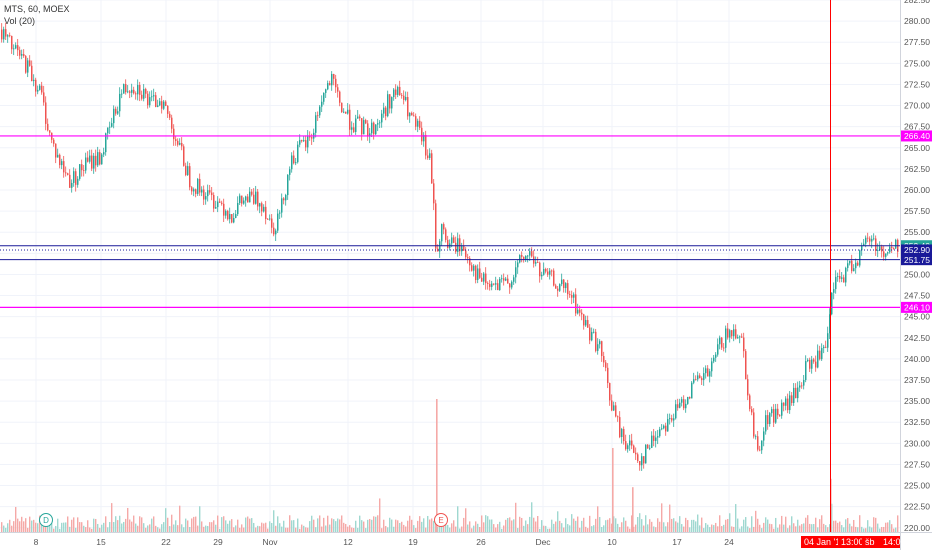  Describe the element at coordinates (917, 308) in the screenshot. I see `level-price-label: 246.10` at that location.